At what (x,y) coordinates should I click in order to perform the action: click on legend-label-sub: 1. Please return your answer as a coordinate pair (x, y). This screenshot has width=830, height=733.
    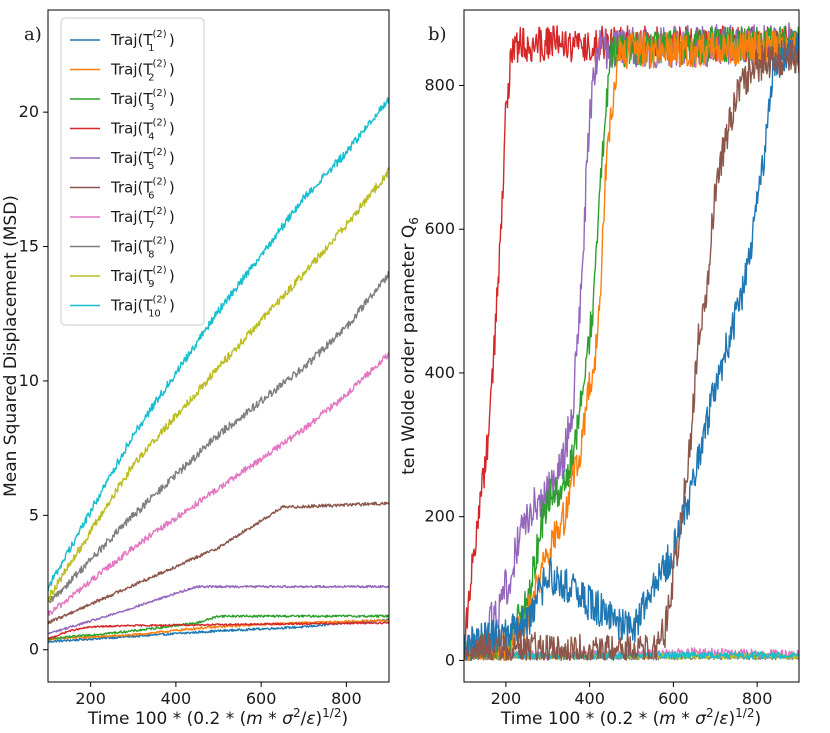
    Looking at the image, I should click on (151, 48).